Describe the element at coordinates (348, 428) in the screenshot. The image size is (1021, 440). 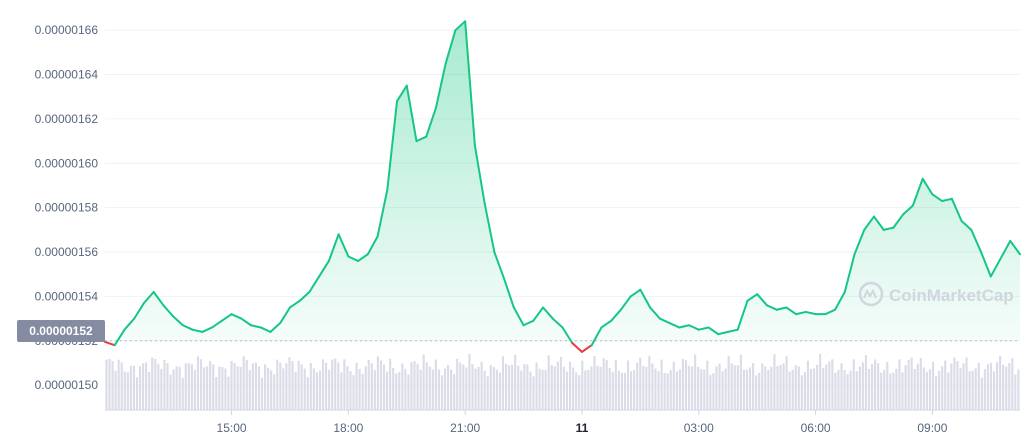
I see `x-tick-label: 18:00` at that location.